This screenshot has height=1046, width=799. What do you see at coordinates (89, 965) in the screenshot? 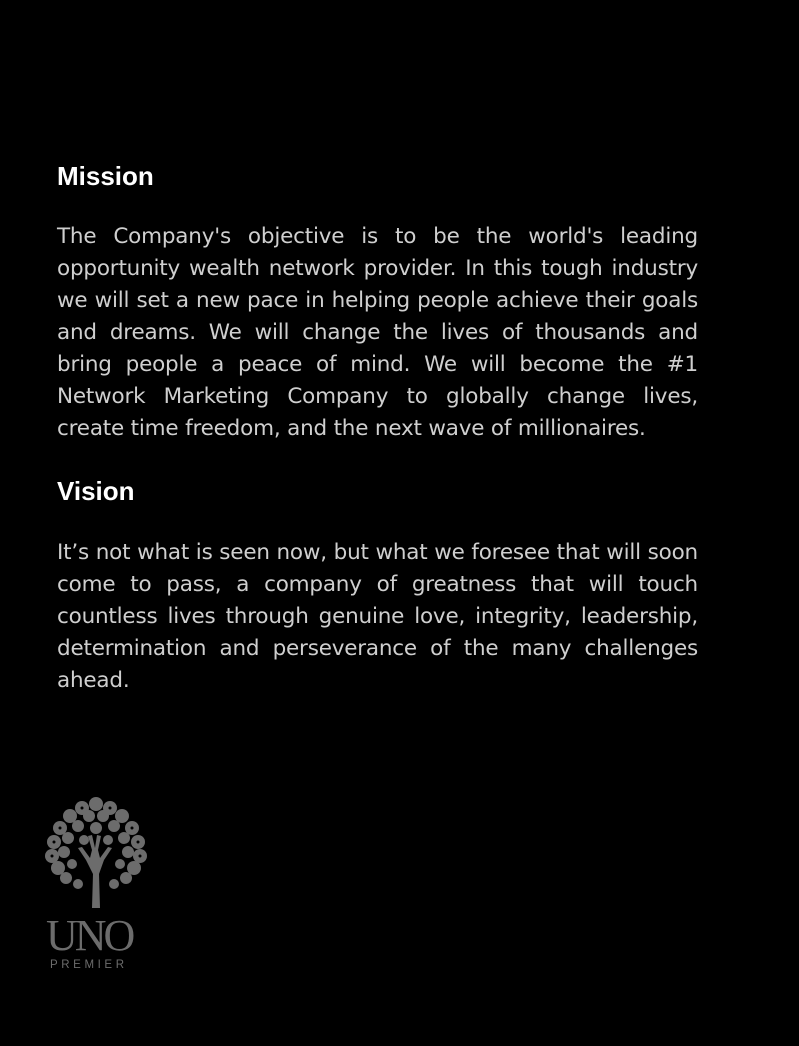
I see `logo-tagline: PREMIER` at bounding box center [89, 965].